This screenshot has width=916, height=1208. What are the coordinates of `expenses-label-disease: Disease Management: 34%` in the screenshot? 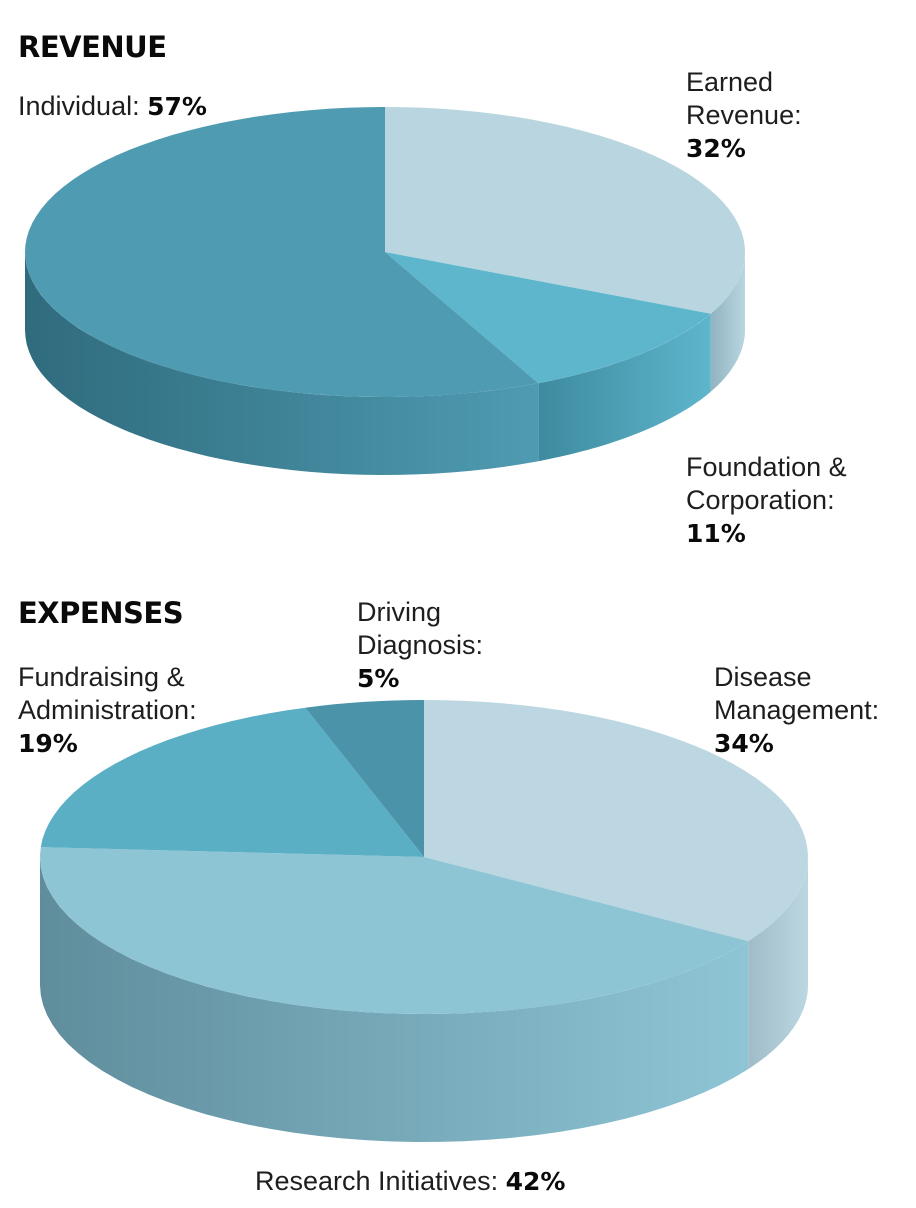 It's located at (809, 710).